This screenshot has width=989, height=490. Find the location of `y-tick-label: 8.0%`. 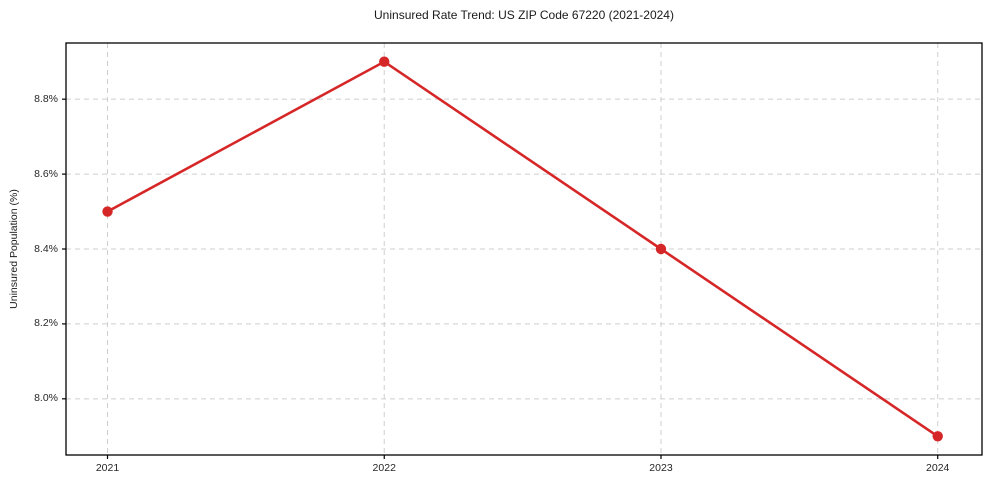

y-tick-label: 8.0% is located at coordinates (46, 398).